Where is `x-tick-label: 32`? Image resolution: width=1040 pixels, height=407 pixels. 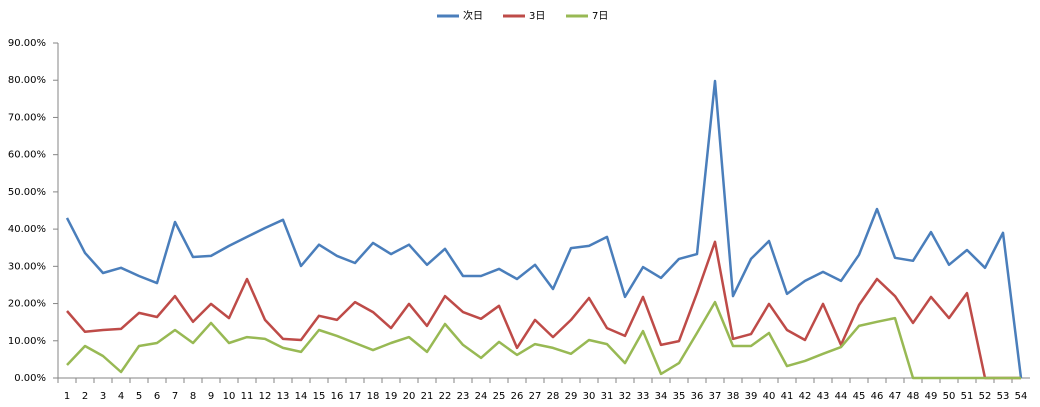 x-tick-label: 32 is located at coordinates (625, 396).